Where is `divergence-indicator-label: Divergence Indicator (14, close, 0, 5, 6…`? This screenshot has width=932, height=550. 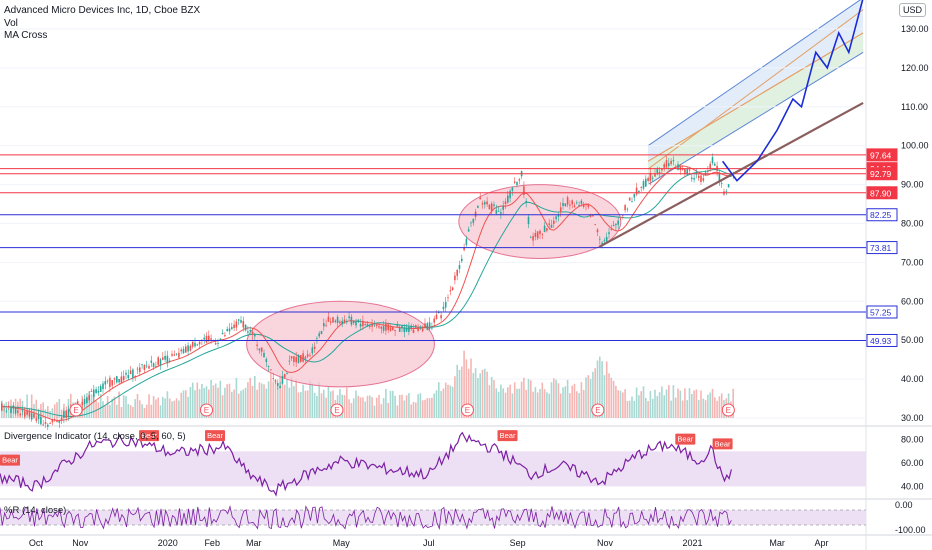
divergence-indicator-label: Divergence Indicator (14, close, 0, 5, 6… is located at coordinates (95, 436).